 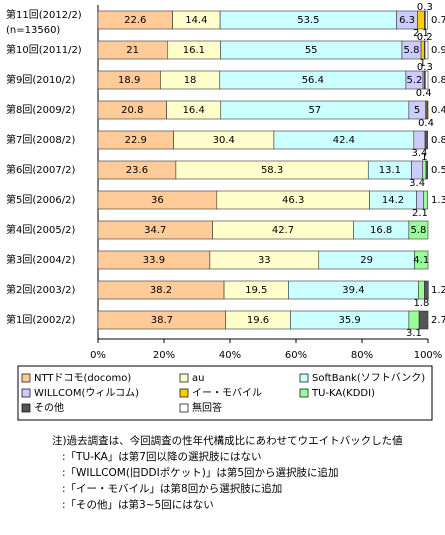 What do you see at coordinates (49, 407) in the screenshot?
I see `legend-label: その他` at bounding box center [49, 407].